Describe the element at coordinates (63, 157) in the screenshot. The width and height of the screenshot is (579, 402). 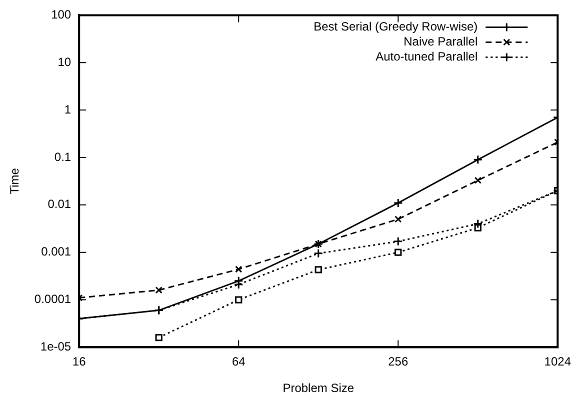
I see `y-tick-label: 0.1` at that location.